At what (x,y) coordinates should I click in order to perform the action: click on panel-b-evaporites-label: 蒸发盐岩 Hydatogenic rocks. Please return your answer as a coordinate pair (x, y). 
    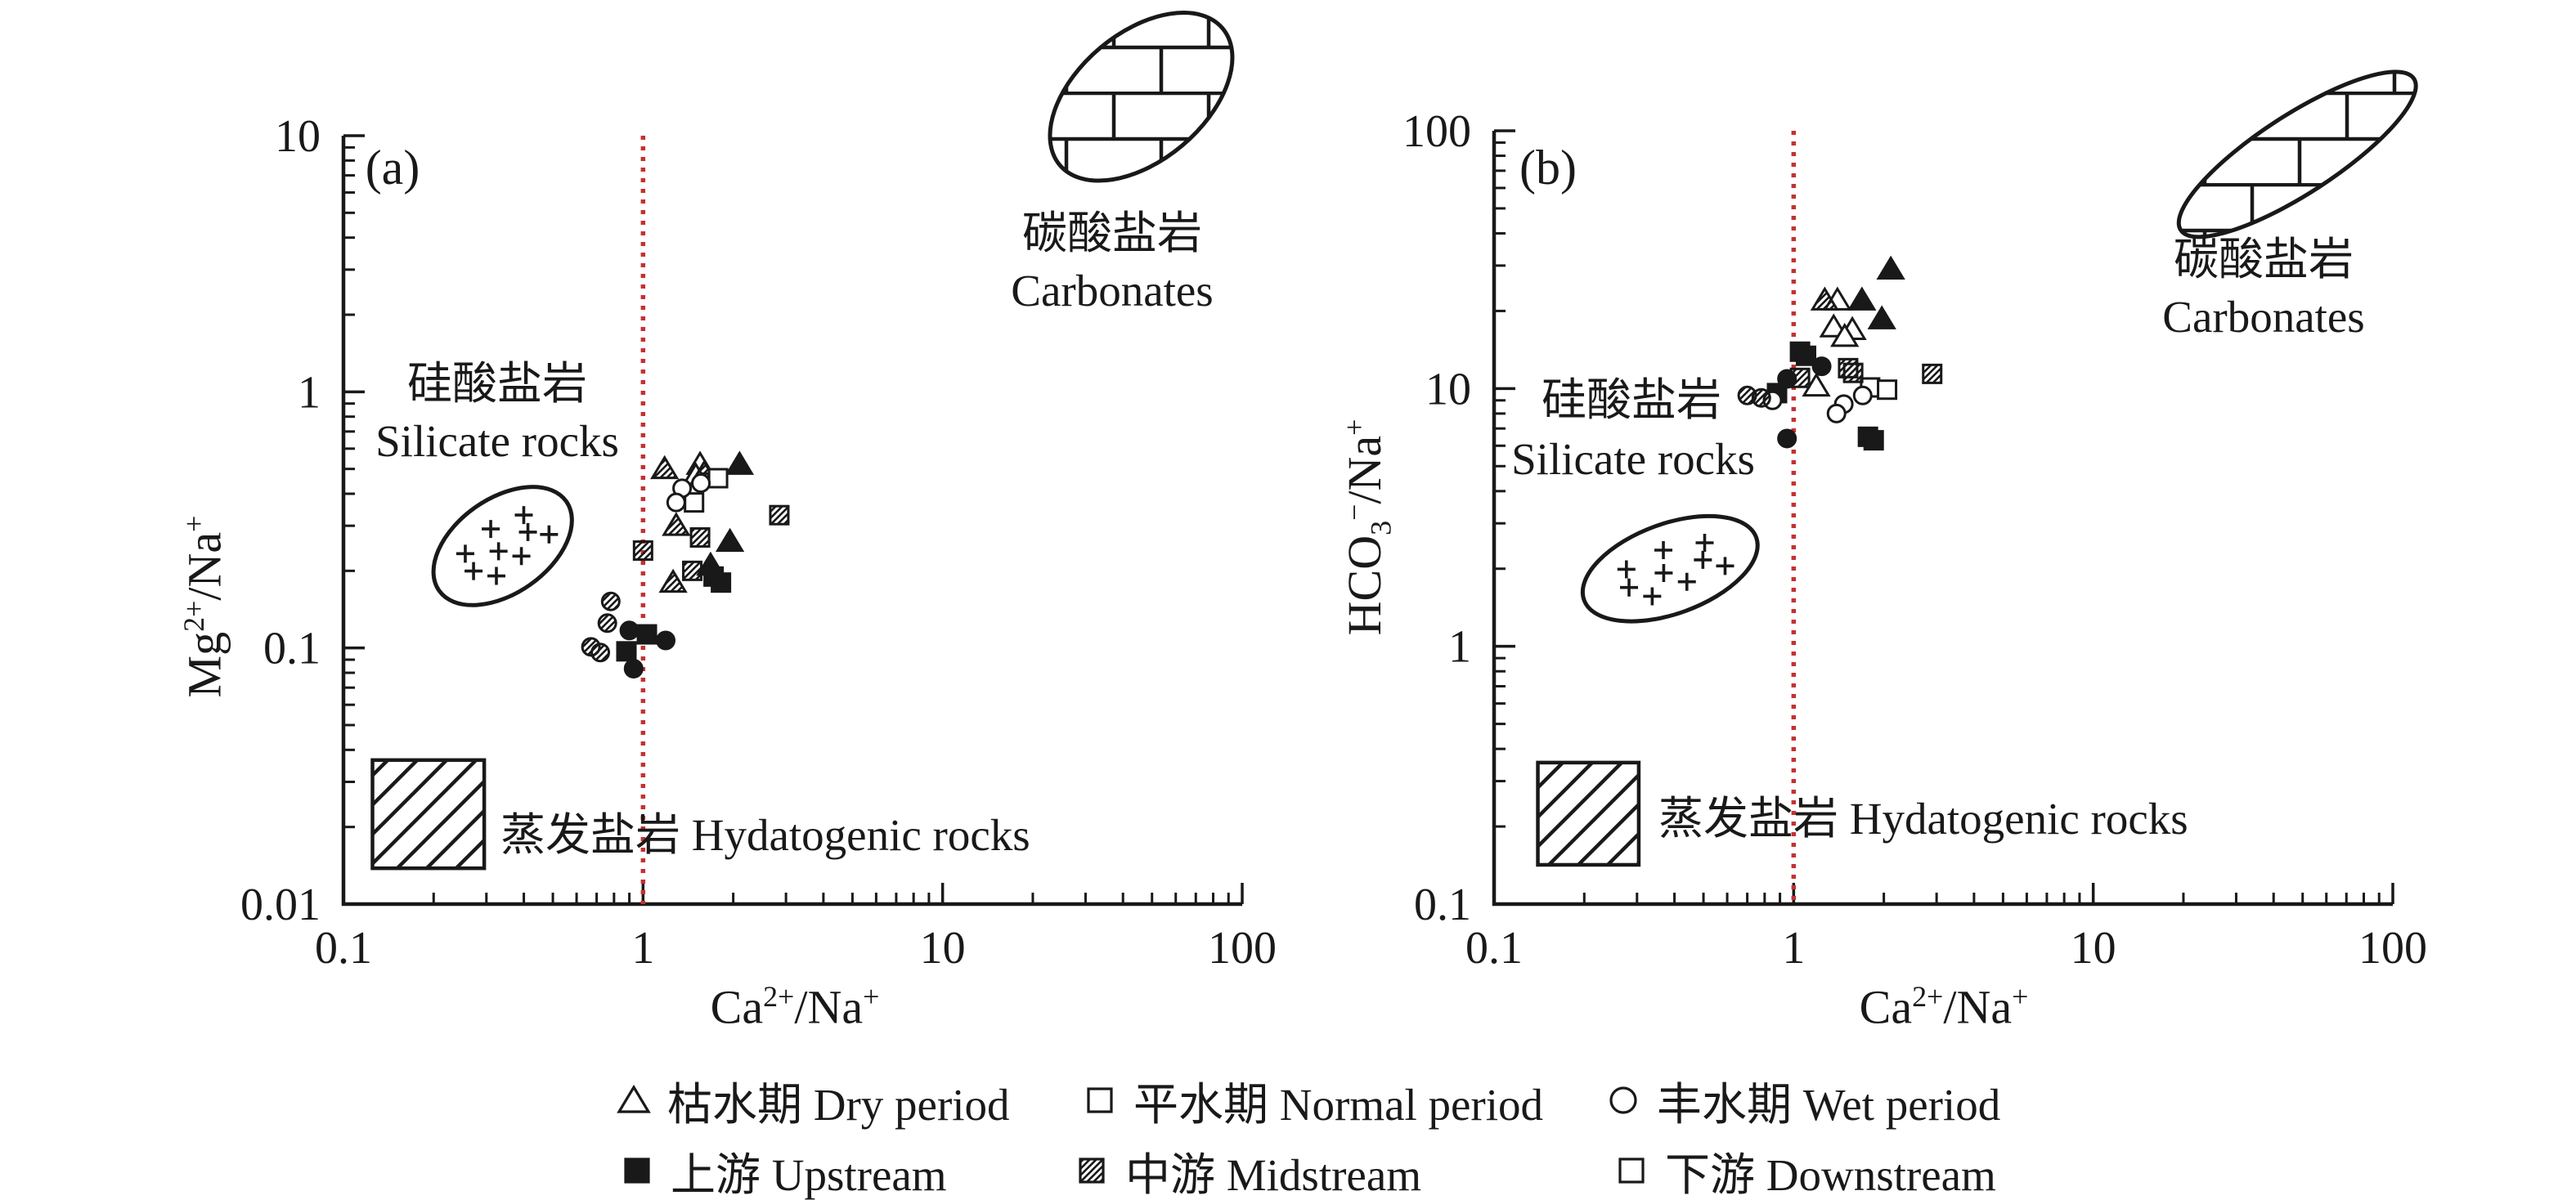
    Looking at the image, I should click on (1923, 818).